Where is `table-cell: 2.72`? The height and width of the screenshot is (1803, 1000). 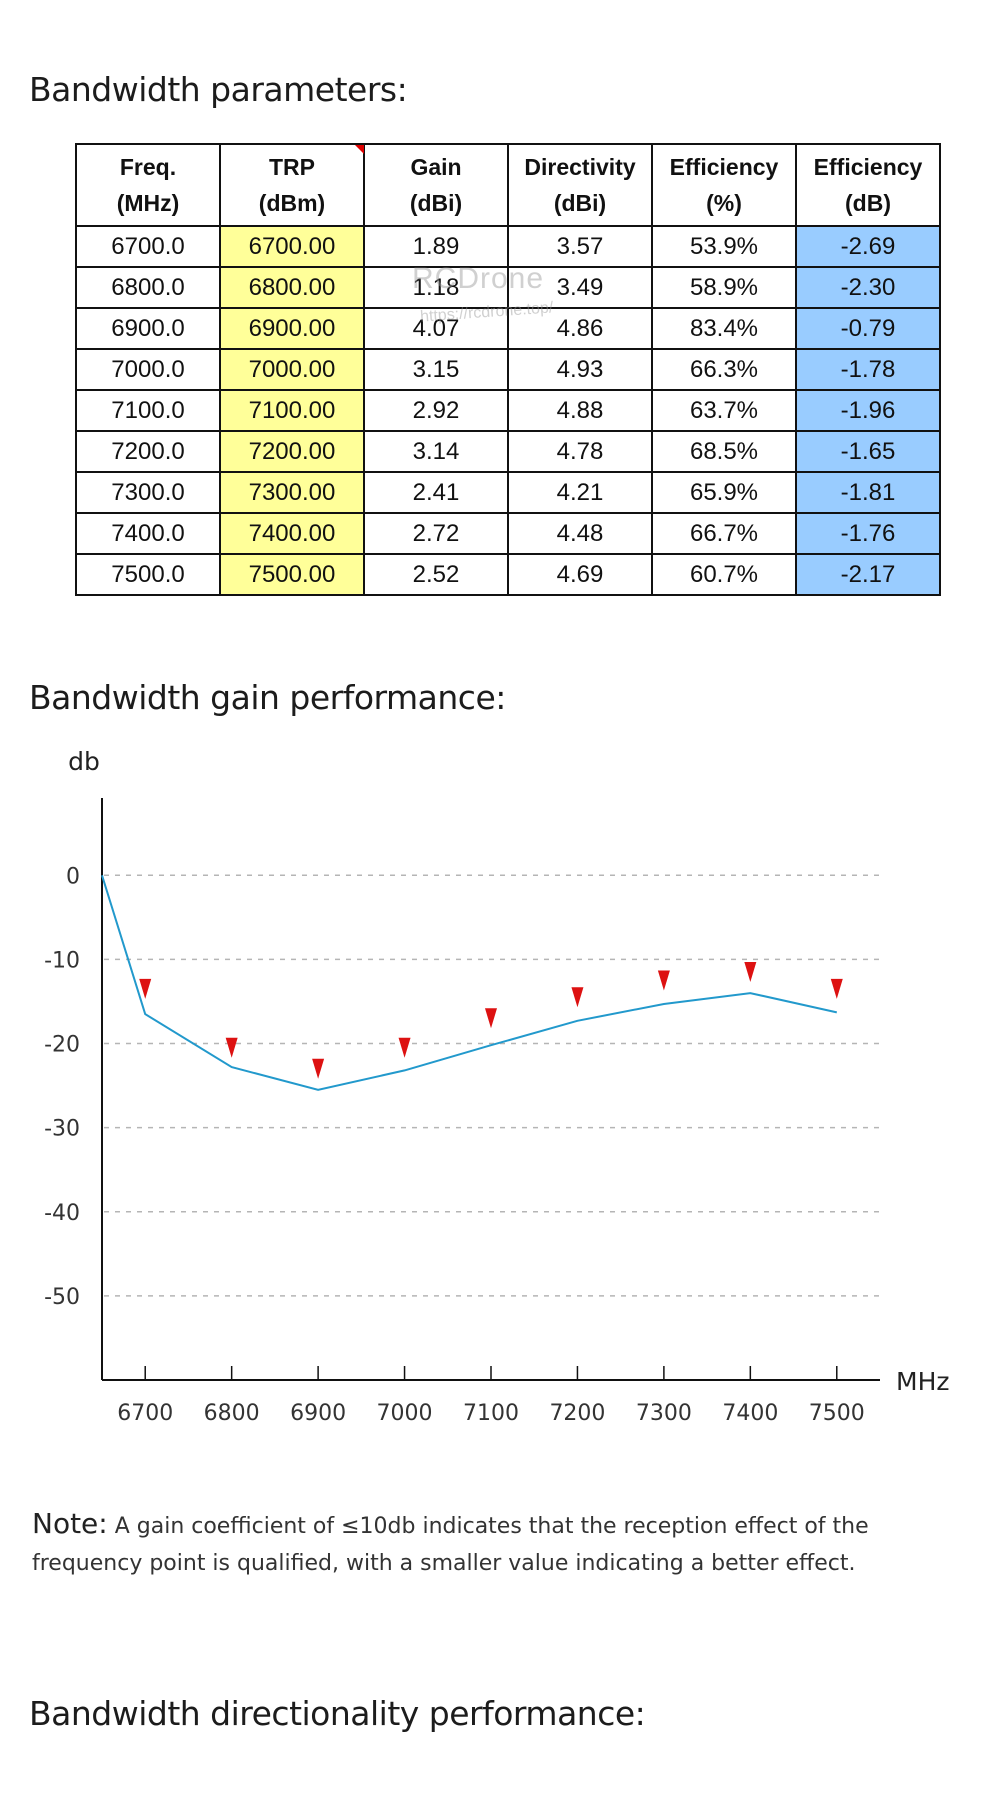 table-cell: 2.72 is located at coordinates (436, 533).